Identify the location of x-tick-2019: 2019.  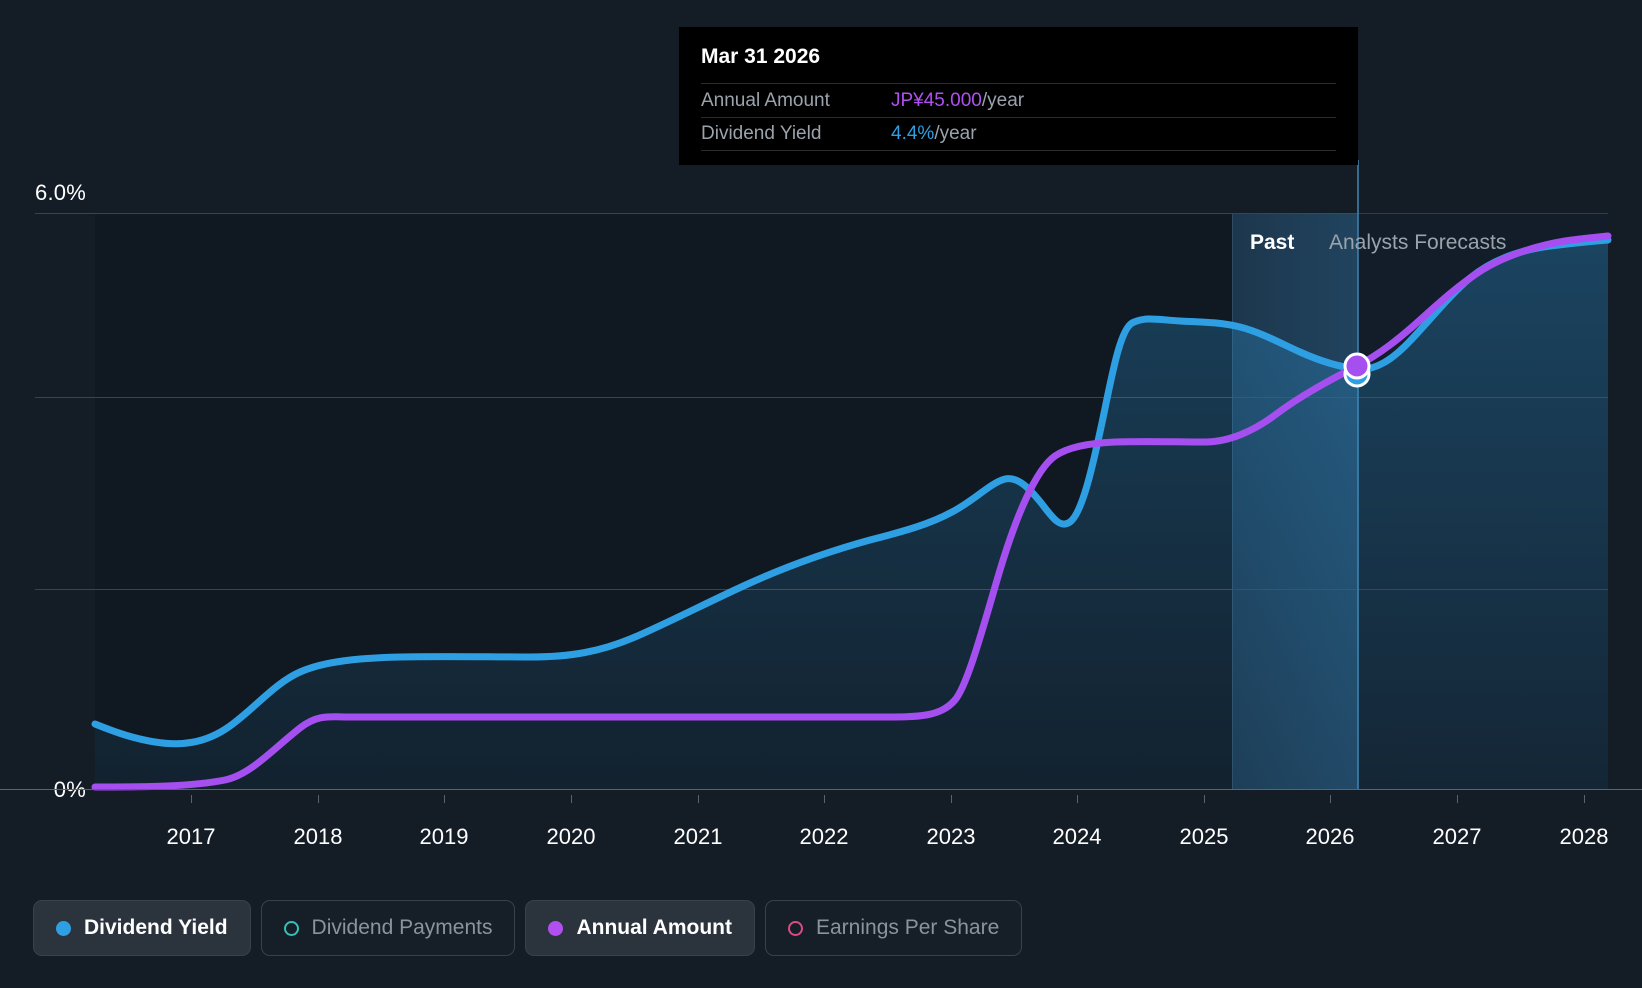
(444, 836).